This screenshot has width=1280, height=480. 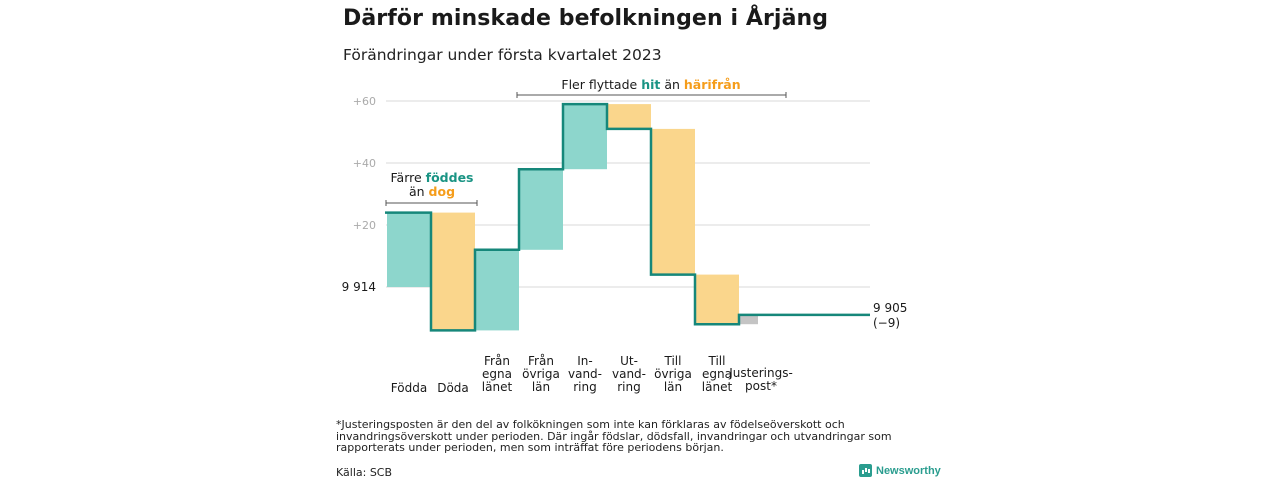 What do you see at coordinates (502, 55) in the screenshot?
I see `chart-subtitle: Förändringar under första kvartalet 2023` at bounding box center [502, 55].